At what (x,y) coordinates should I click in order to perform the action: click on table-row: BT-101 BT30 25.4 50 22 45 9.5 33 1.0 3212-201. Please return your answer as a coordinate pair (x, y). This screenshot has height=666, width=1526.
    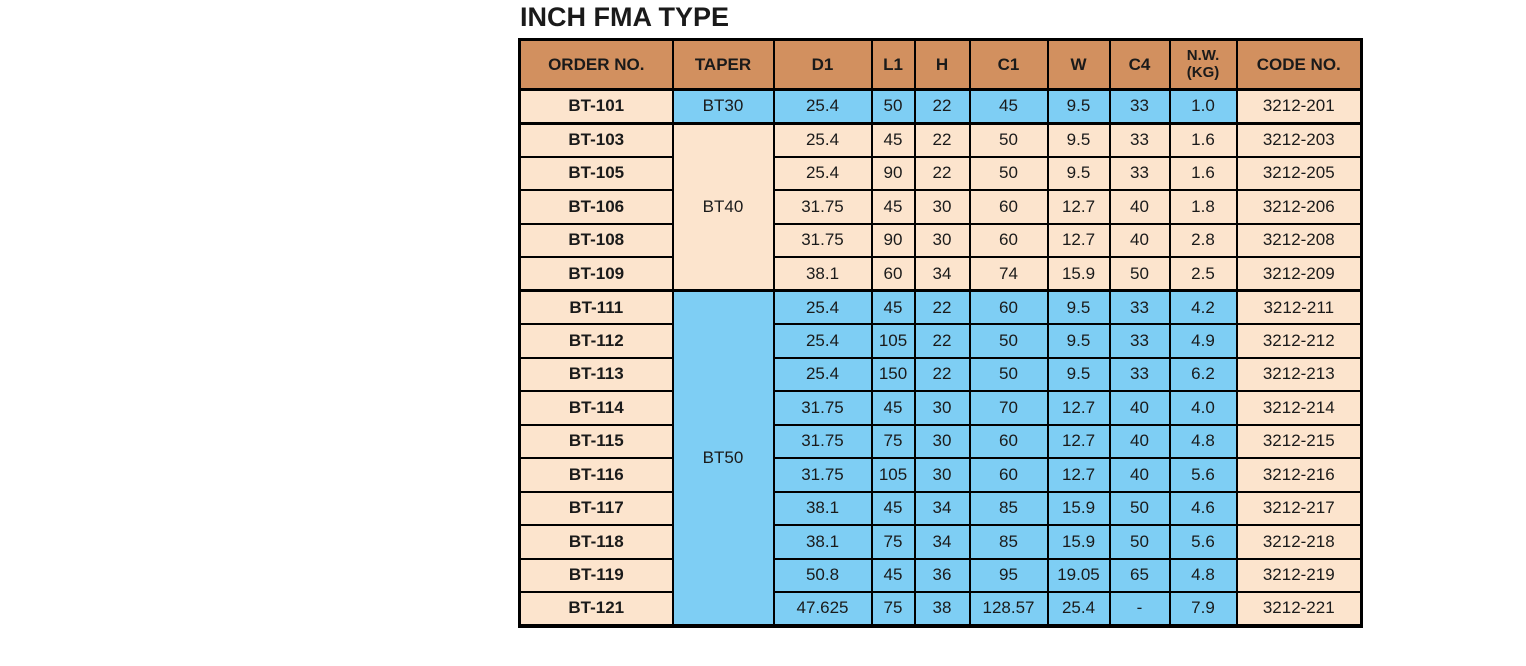
    Looking at the image, I should click on (940, 106).